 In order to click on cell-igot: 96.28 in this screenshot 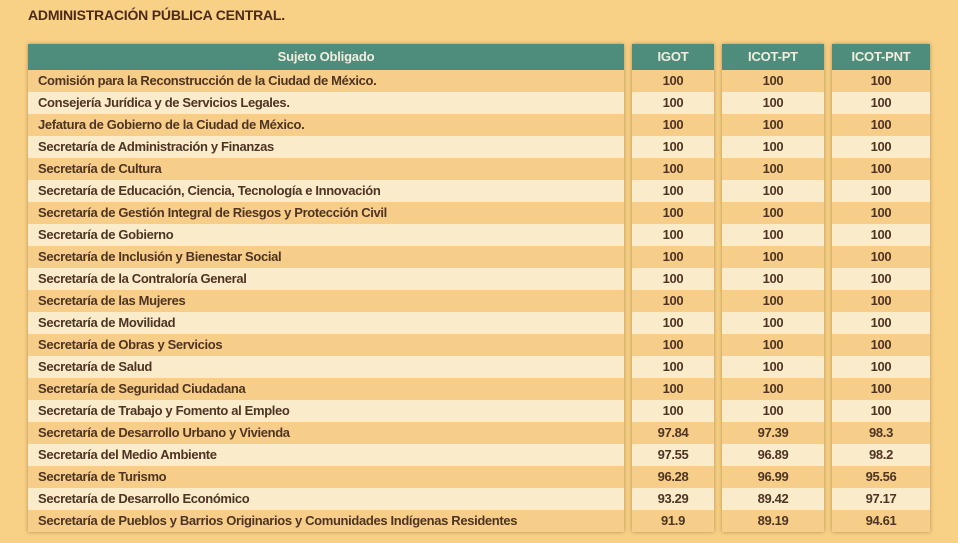, I will do `click(673, 477)`.